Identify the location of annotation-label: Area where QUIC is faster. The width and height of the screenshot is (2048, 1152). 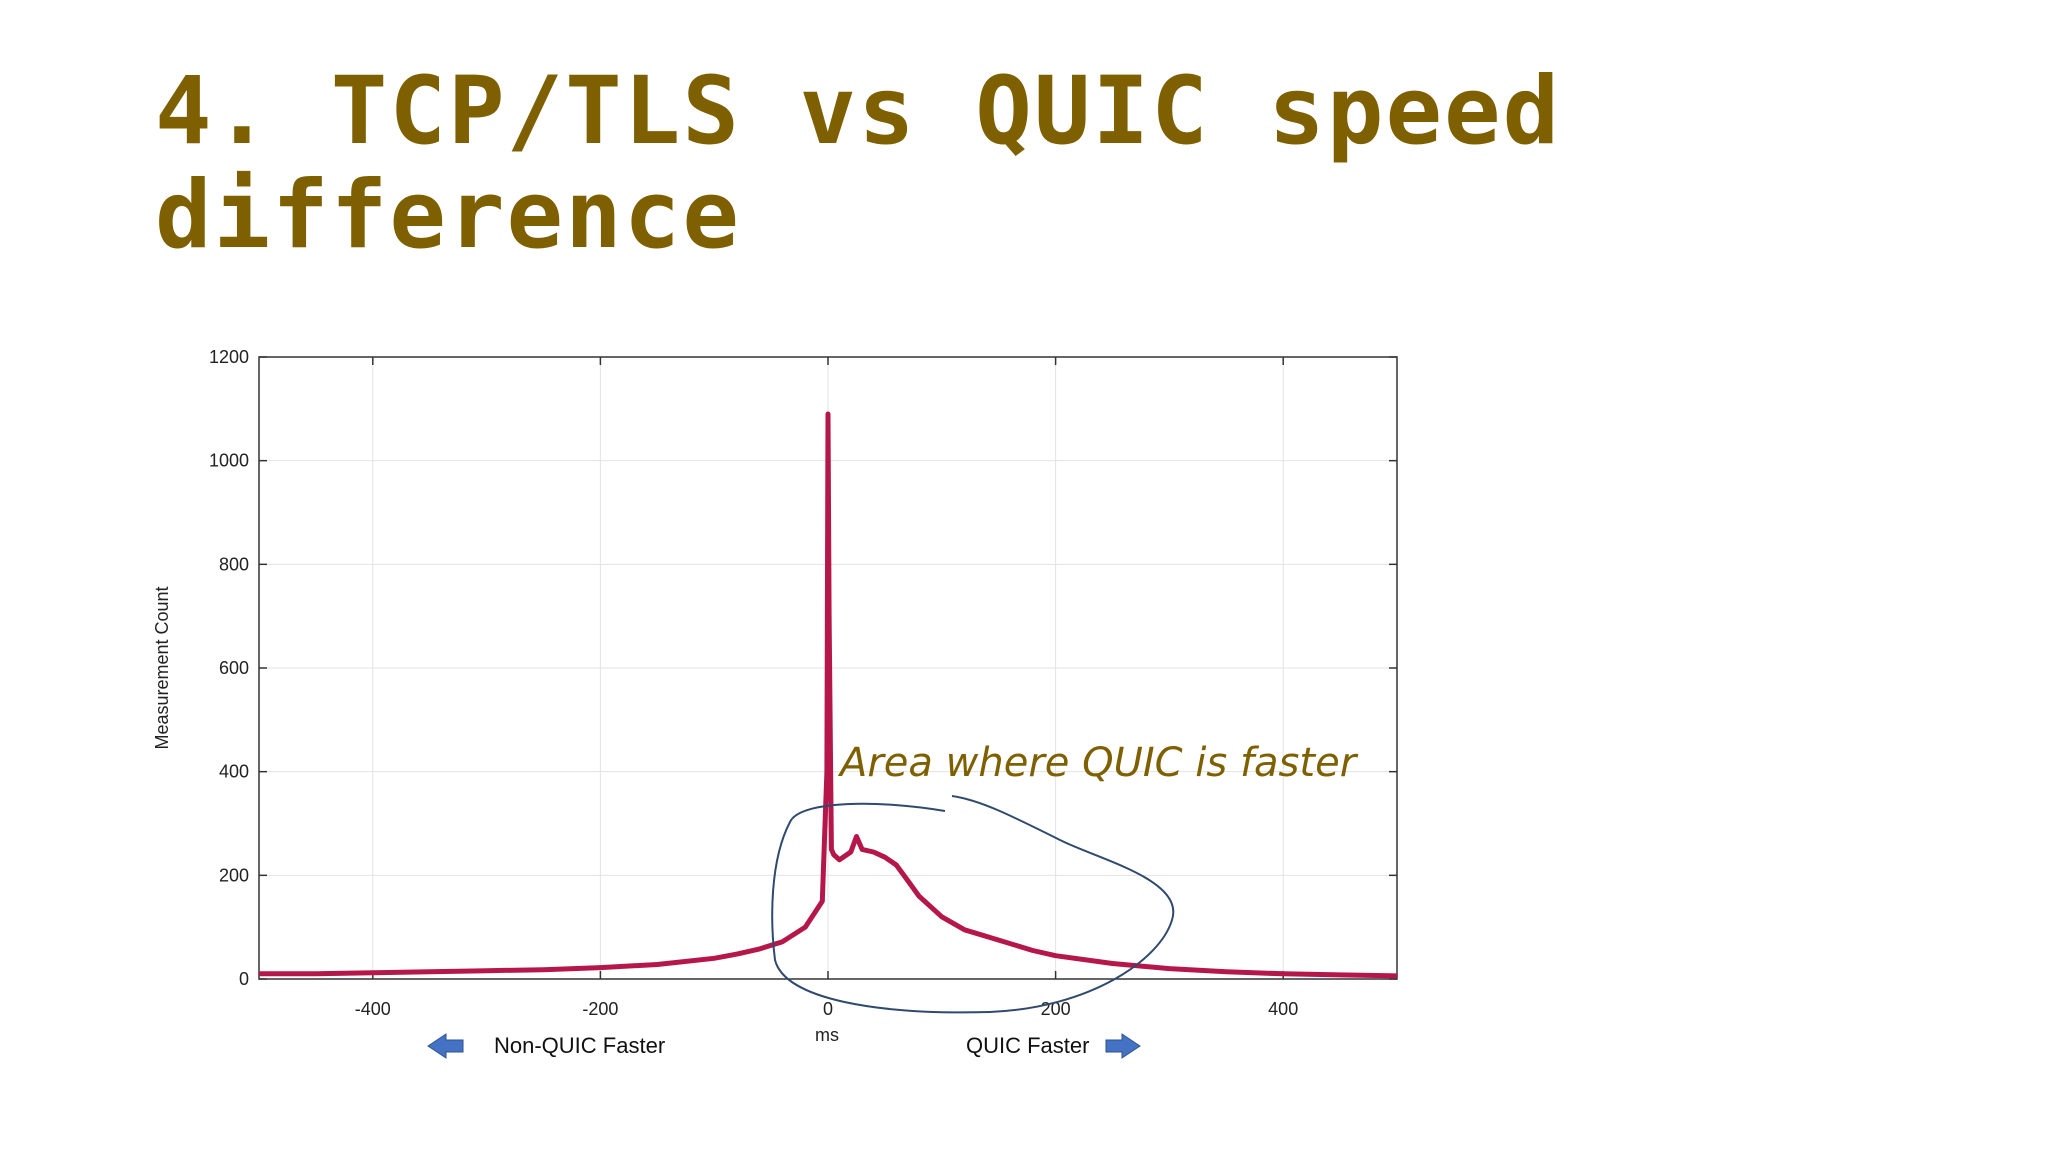
(1098, 763).